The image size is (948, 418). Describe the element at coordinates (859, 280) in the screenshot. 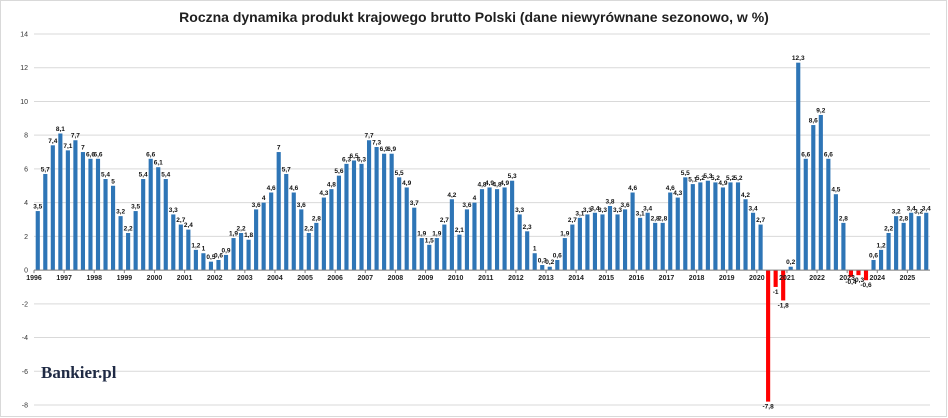

I see `data-label: -0,3` at that location.